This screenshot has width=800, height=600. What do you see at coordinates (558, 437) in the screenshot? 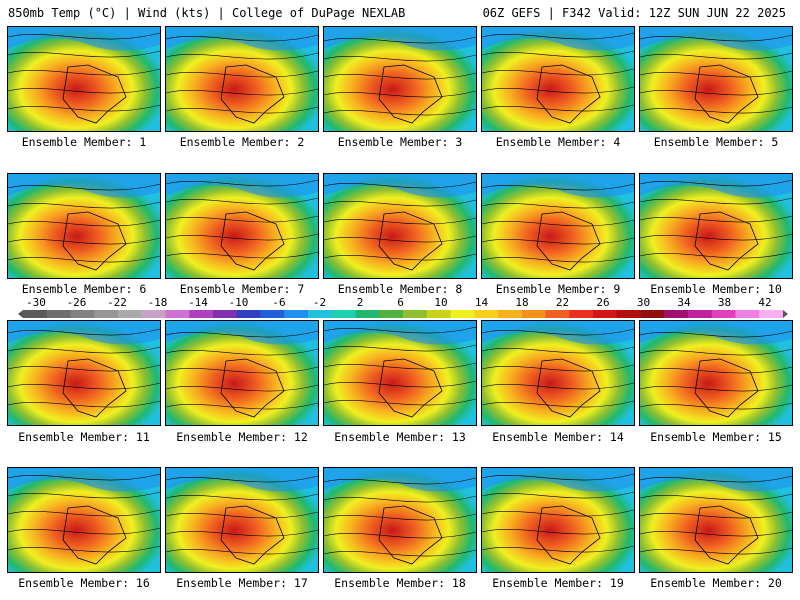
I see `ensemble-member-label: Ensemble Member: 14` at bounding box center [558, 437].